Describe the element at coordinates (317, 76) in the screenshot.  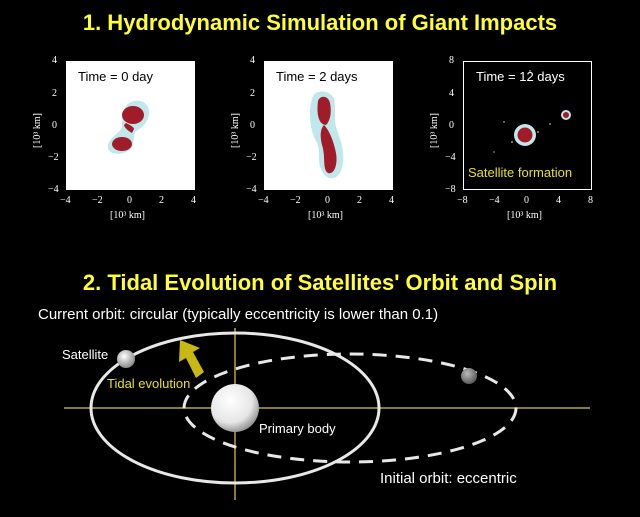
I see `time-label: Time = 2 days` at that location.